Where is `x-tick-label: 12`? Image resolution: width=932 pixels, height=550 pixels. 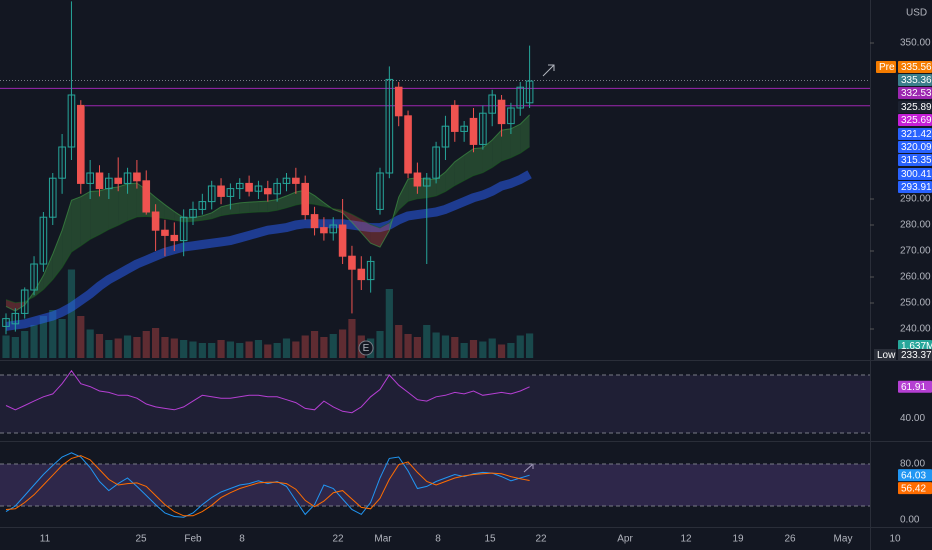 x-tick-label: 12 is located at coordinates (686, 539).